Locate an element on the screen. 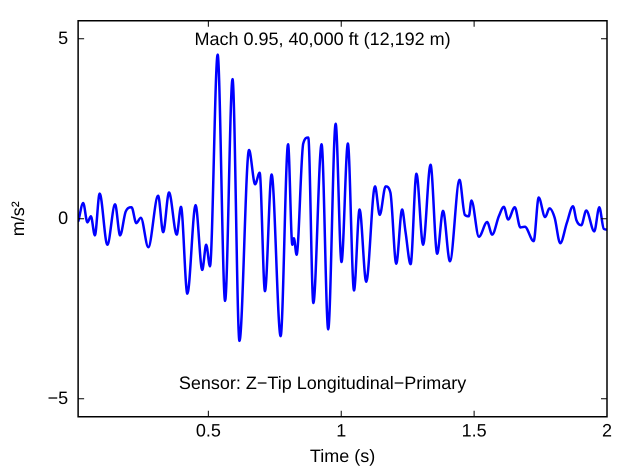 The image size is (623, 470). x-tick-label: 0.5 is located at coordinates (208, 430).